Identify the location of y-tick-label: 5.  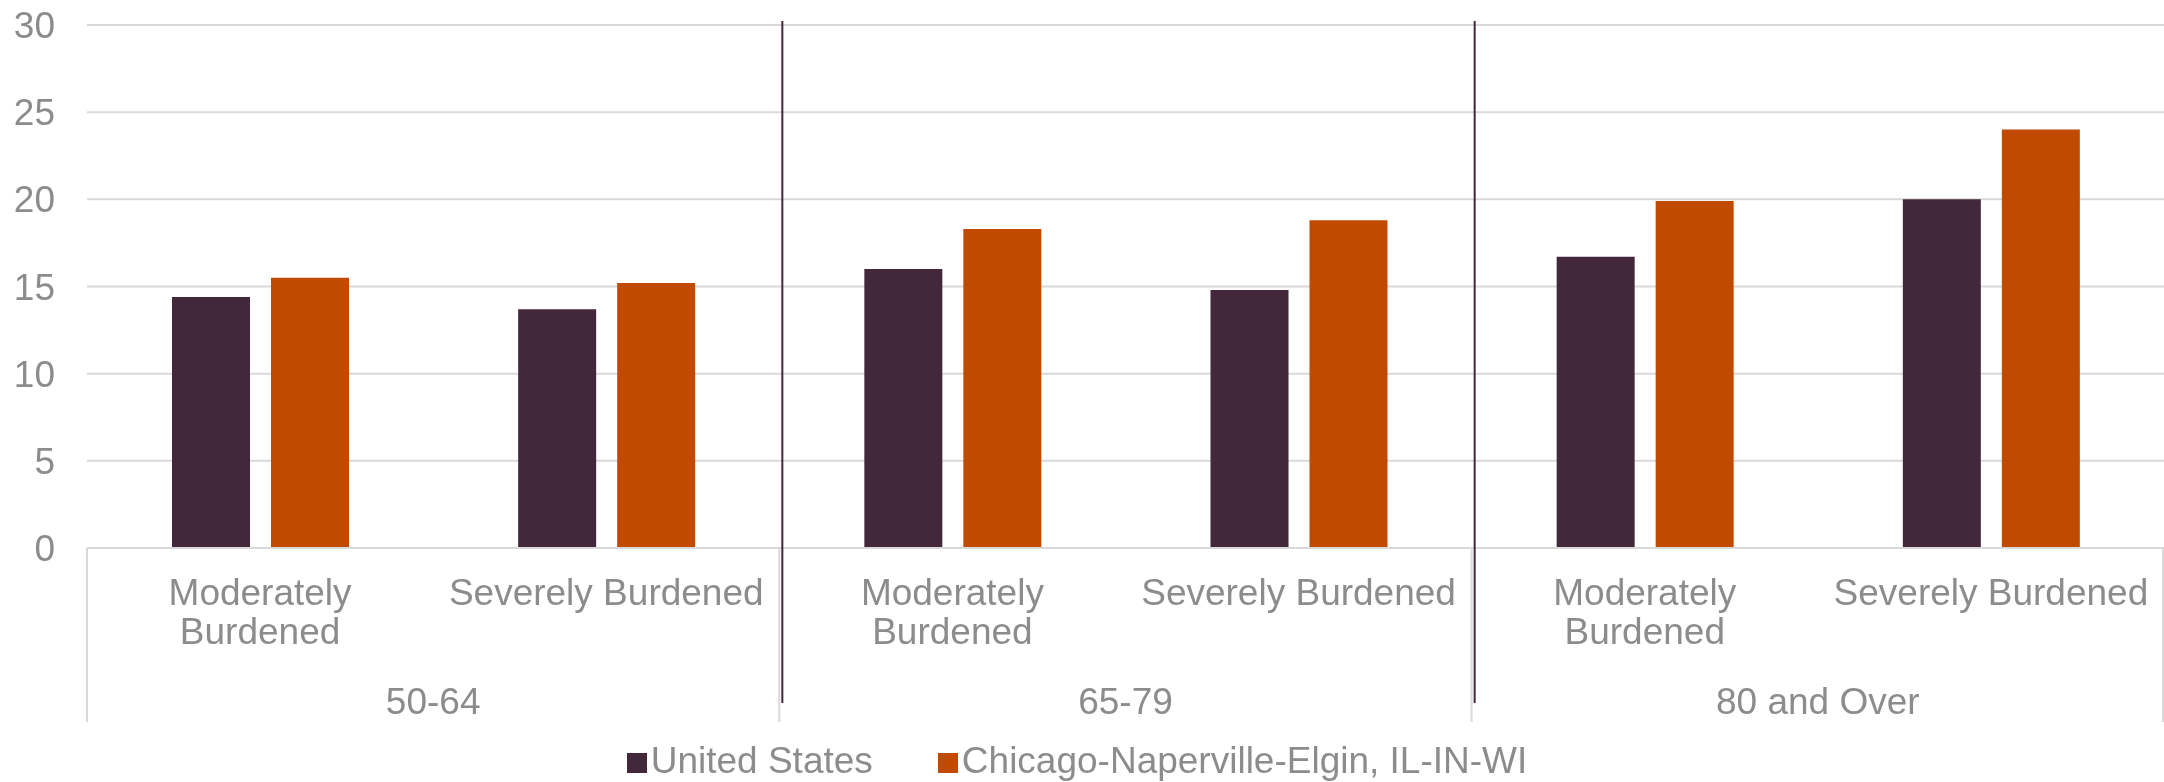
(44, 461).